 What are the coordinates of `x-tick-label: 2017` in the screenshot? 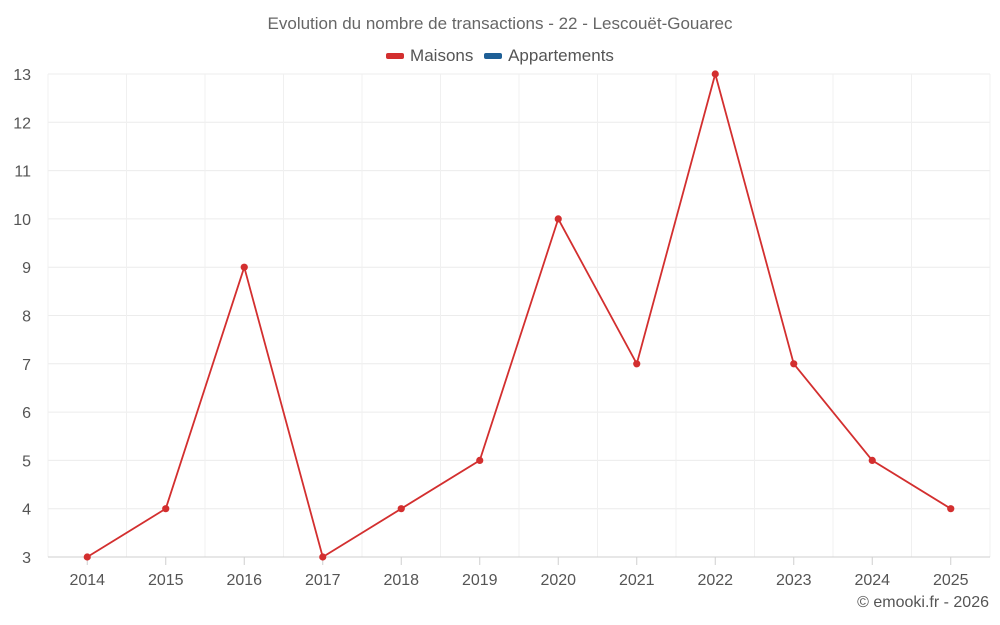 It's located at (323, 580).